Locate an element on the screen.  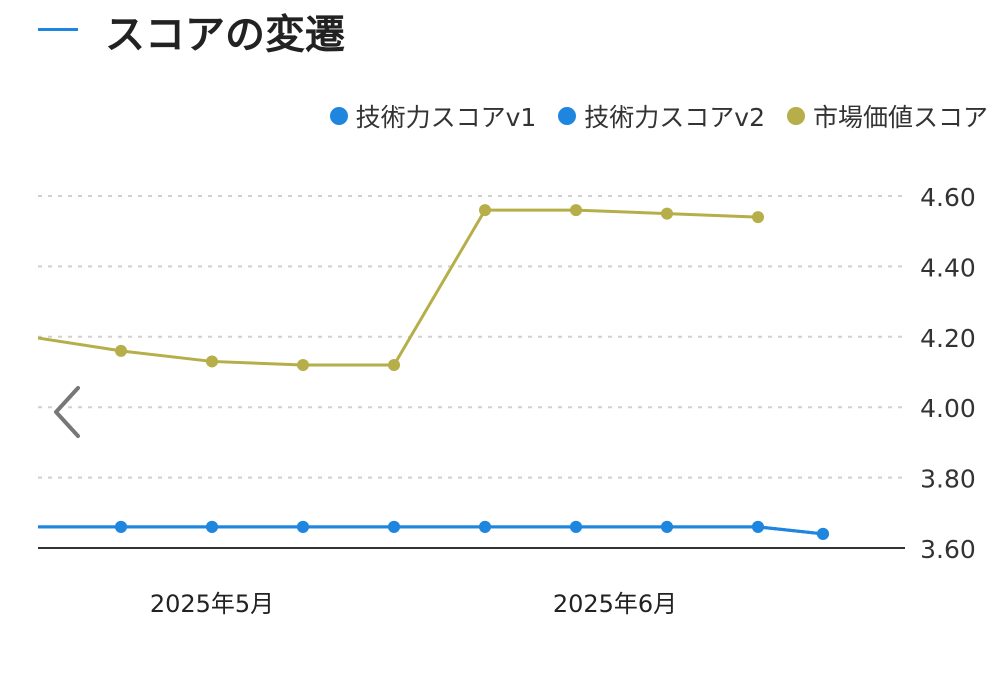
x-tick-label: 2025年6月 is located at coordinates (615, 604).